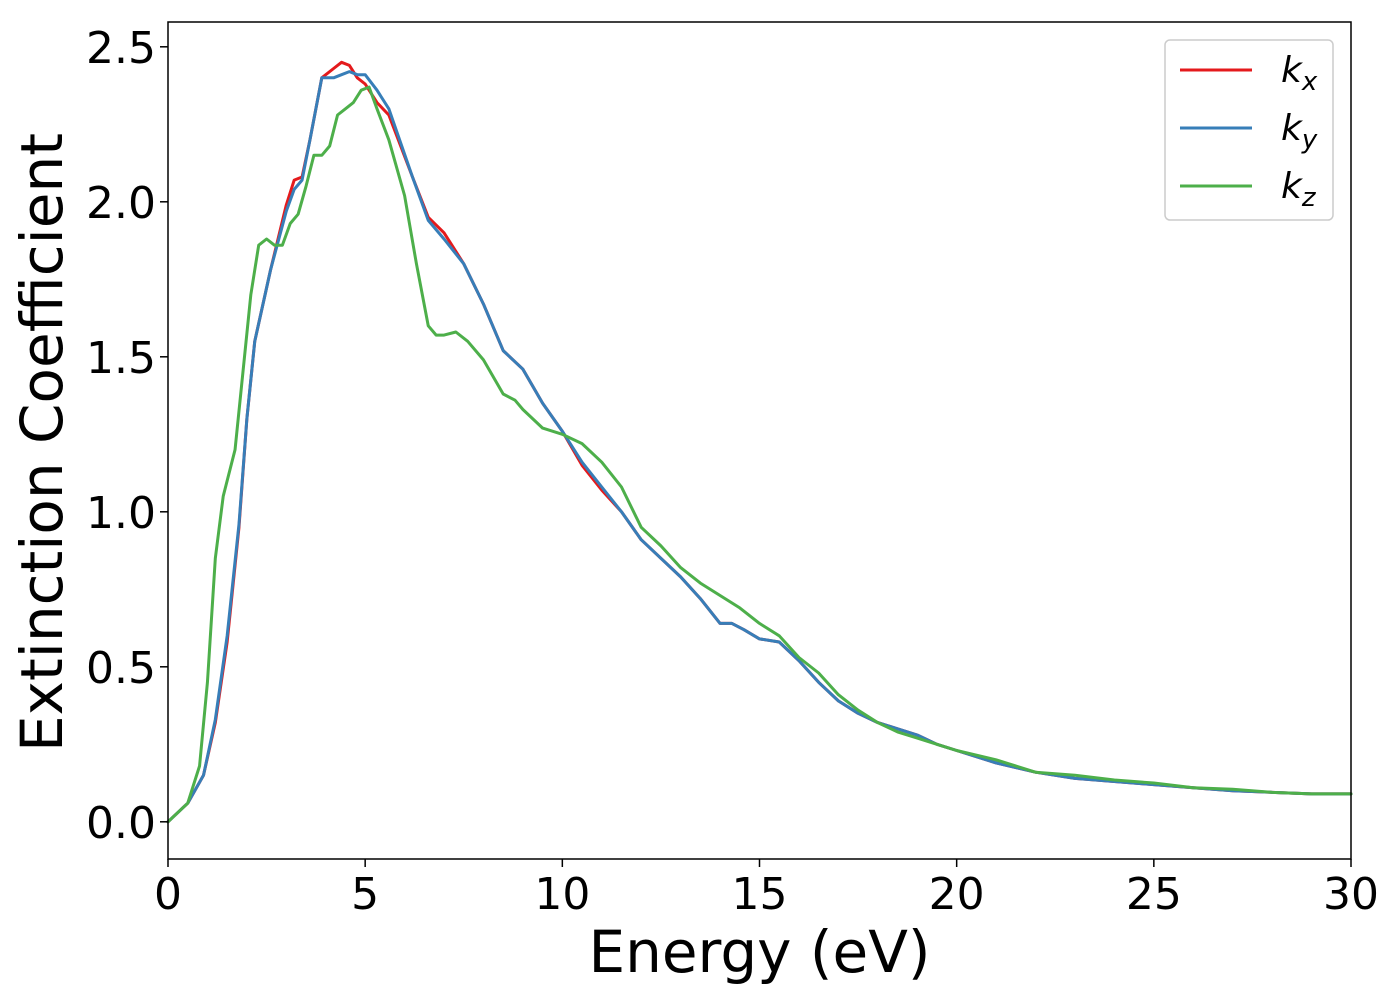 Image resolution: width=1400 pixels, height=1000 pixels. I want to click on legend: kx ky kz, so click(1249, 130).